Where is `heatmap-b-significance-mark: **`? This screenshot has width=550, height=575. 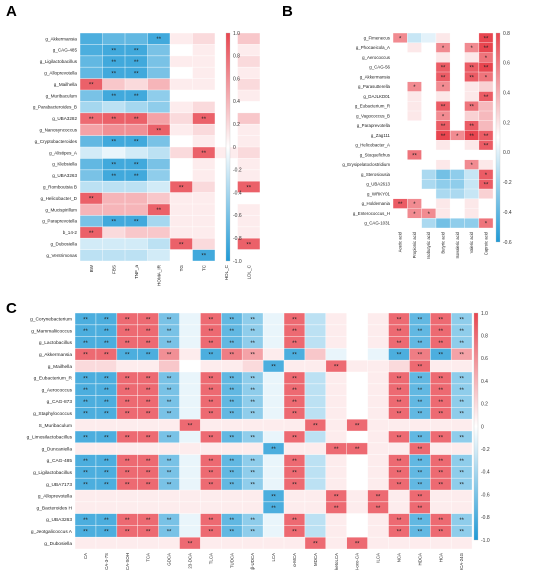 heatmap-b-significance-mark: ** is located at coordinates (443, 127).